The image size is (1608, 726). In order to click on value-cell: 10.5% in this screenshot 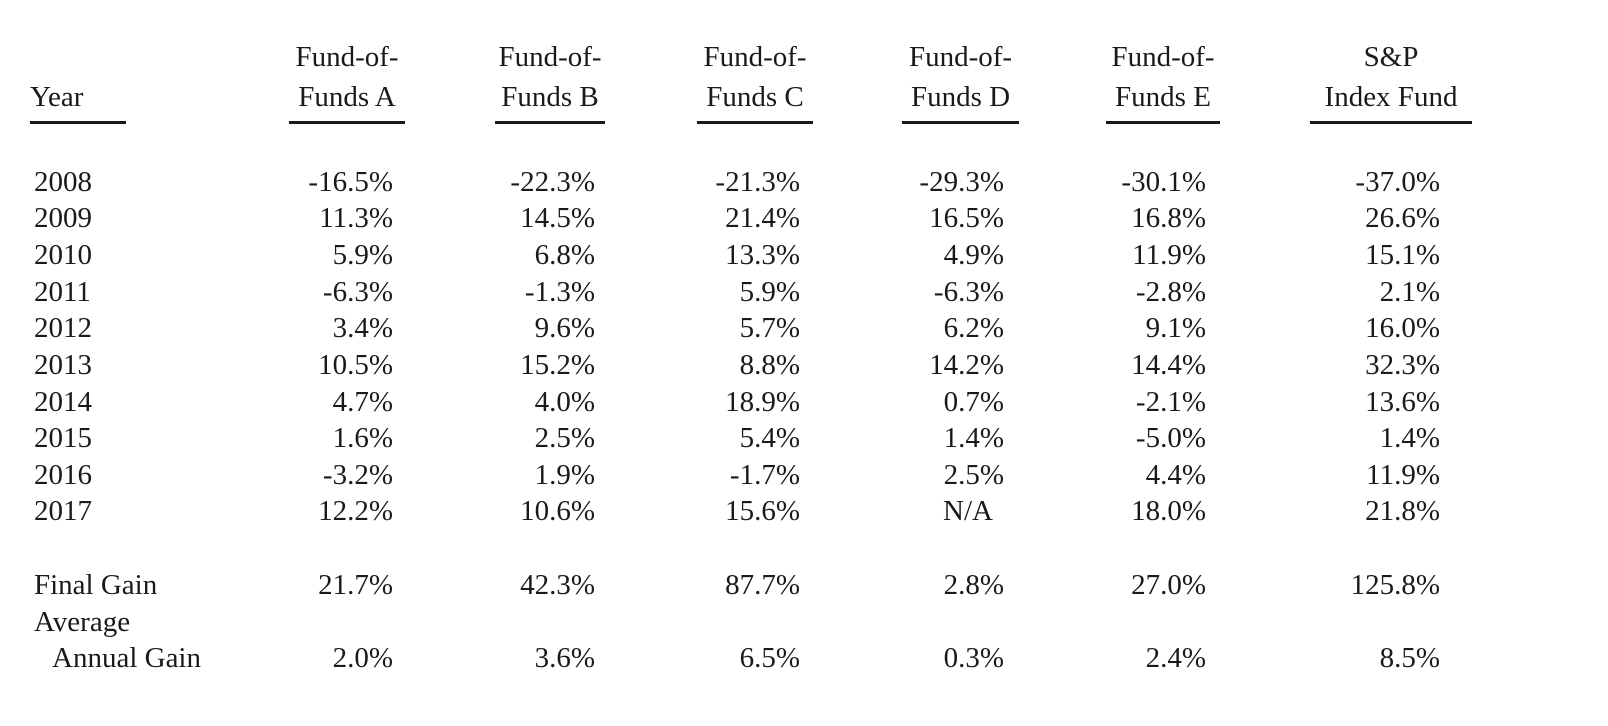, I will do `click(355, 365)`.